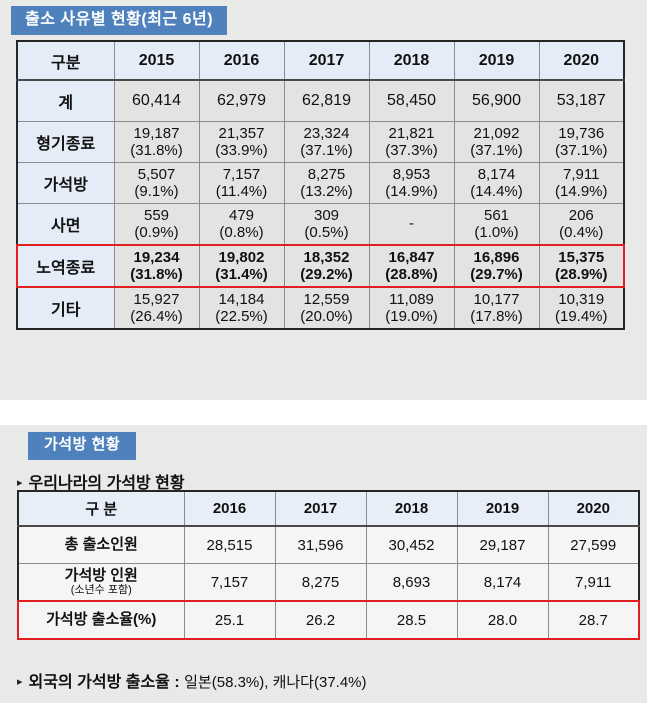  I want to click on table-cell: 7,157 (11.4%), so click(241, 183).